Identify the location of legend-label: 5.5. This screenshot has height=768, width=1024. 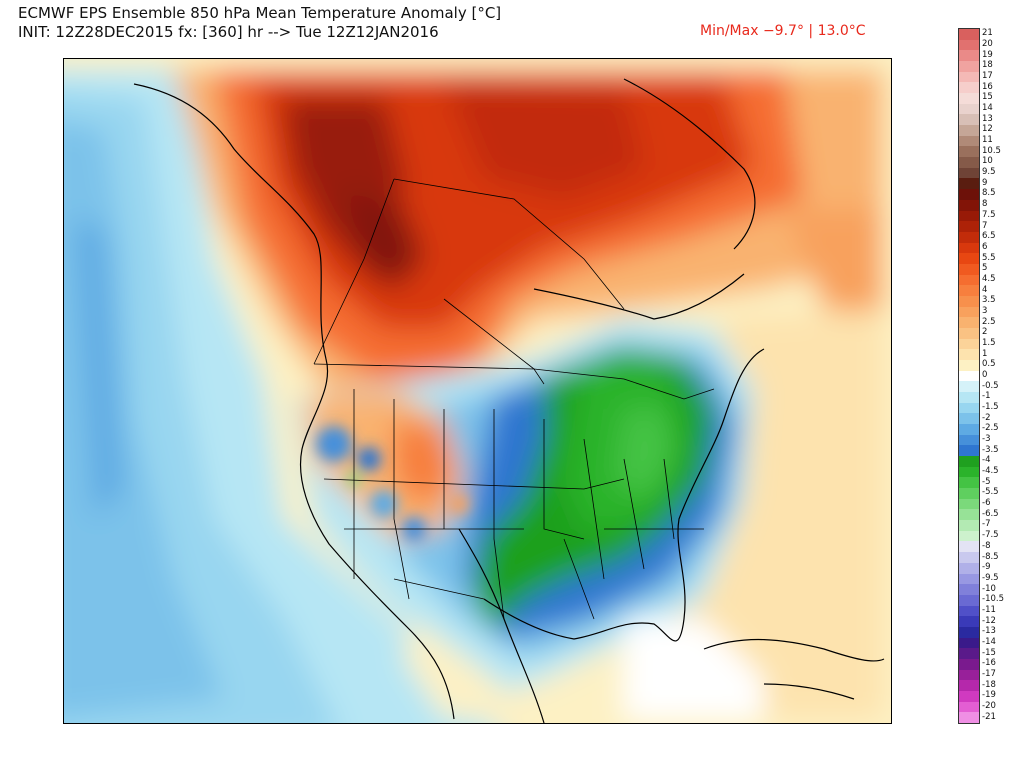
(989, 257).